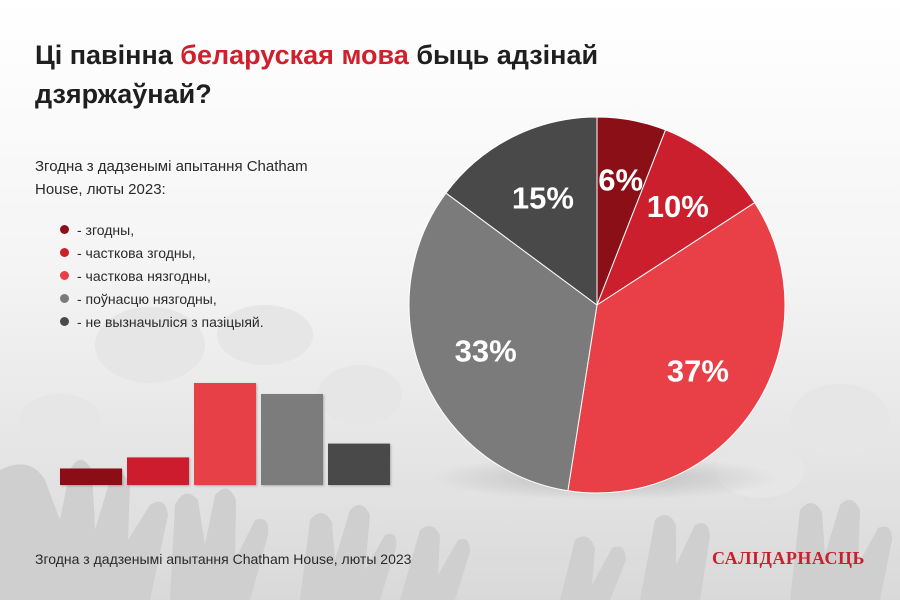  What do you see at coordinates (678, 206) in the screenshot?
I see `pie-slice-label: 10%` at bounding box center [678, 206].